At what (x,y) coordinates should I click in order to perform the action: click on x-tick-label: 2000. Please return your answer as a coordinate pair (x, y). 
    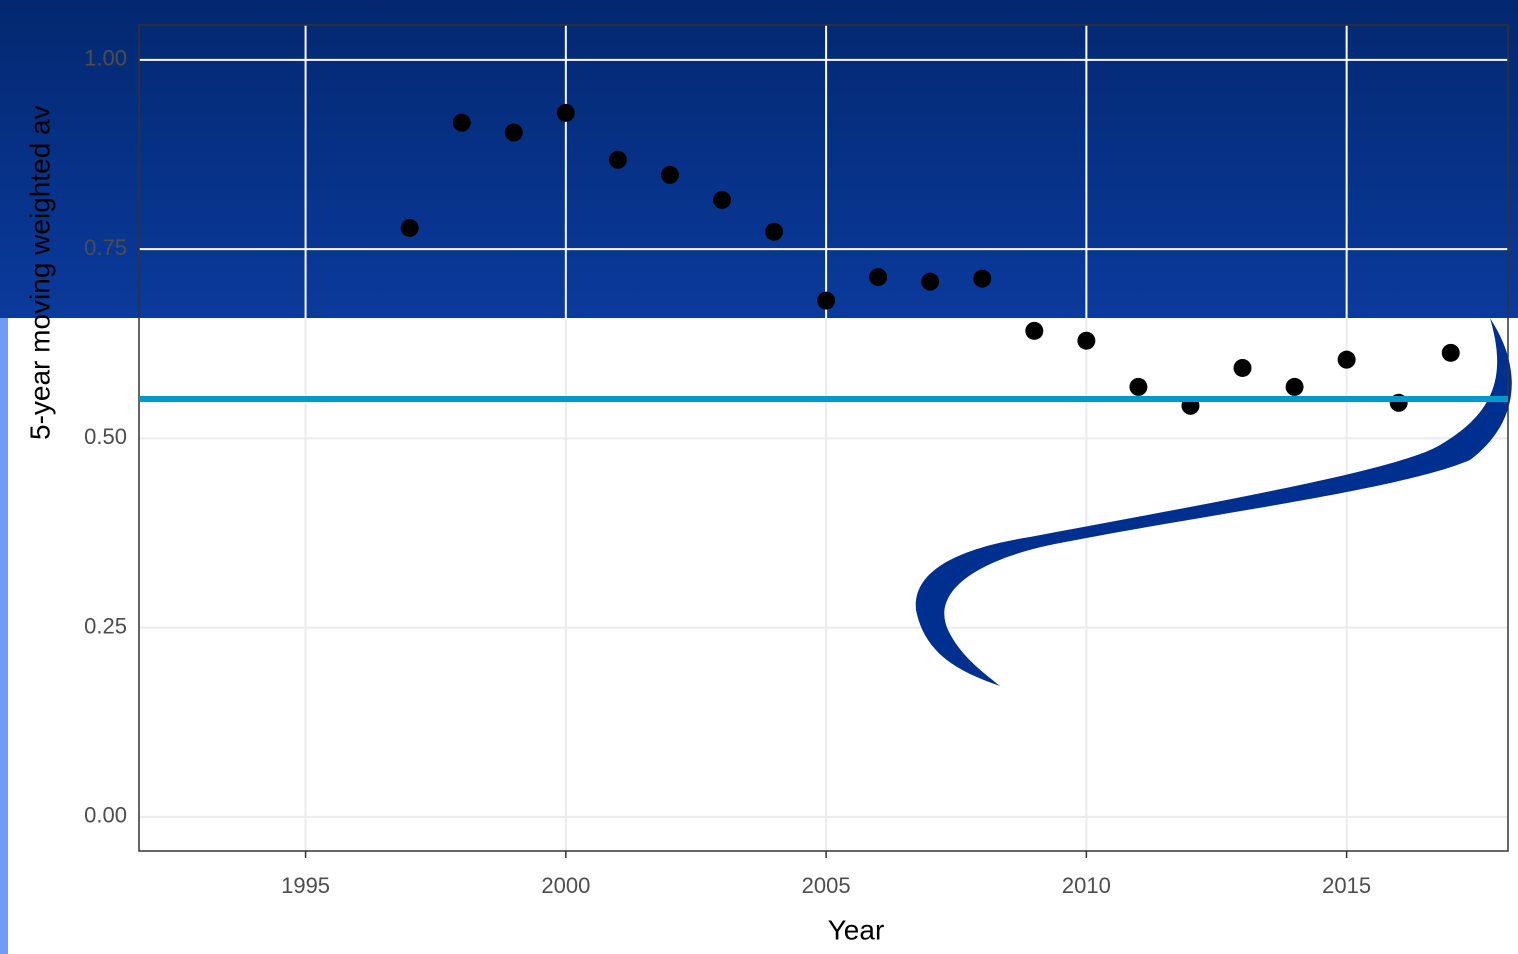
    Looking at the image, I should click on (565, 885).